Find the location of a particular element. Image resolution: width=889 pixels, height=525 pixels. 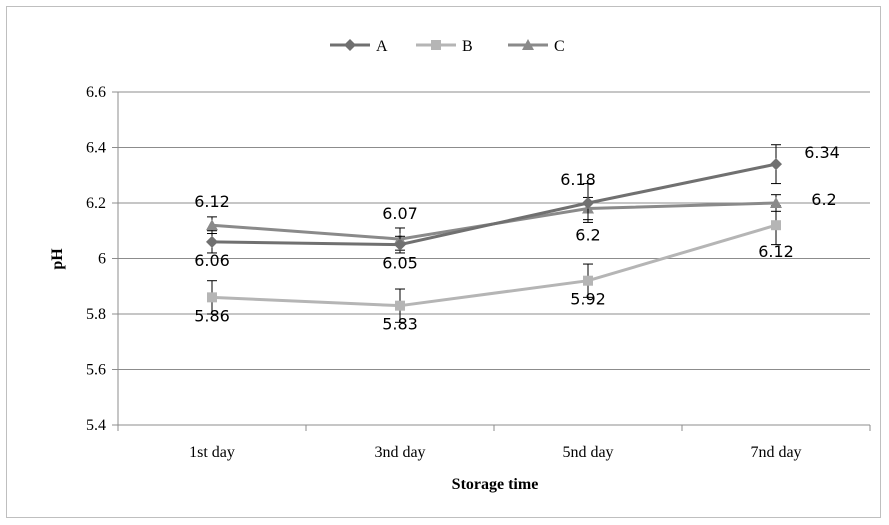

legend-label: A is located at coordinates (382, 46).